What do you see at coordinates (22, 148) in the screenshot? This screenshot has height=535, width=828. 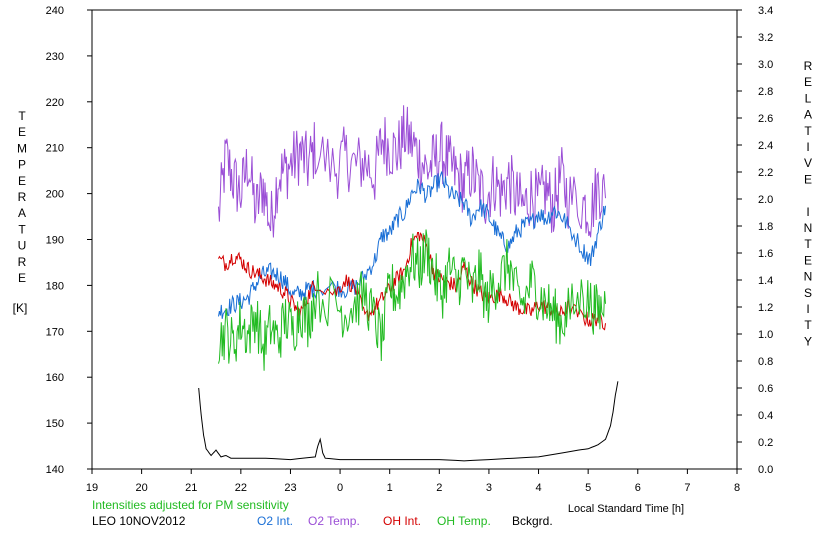 I see `left-axis-title-letter: M` at bounding box center [22, 148].